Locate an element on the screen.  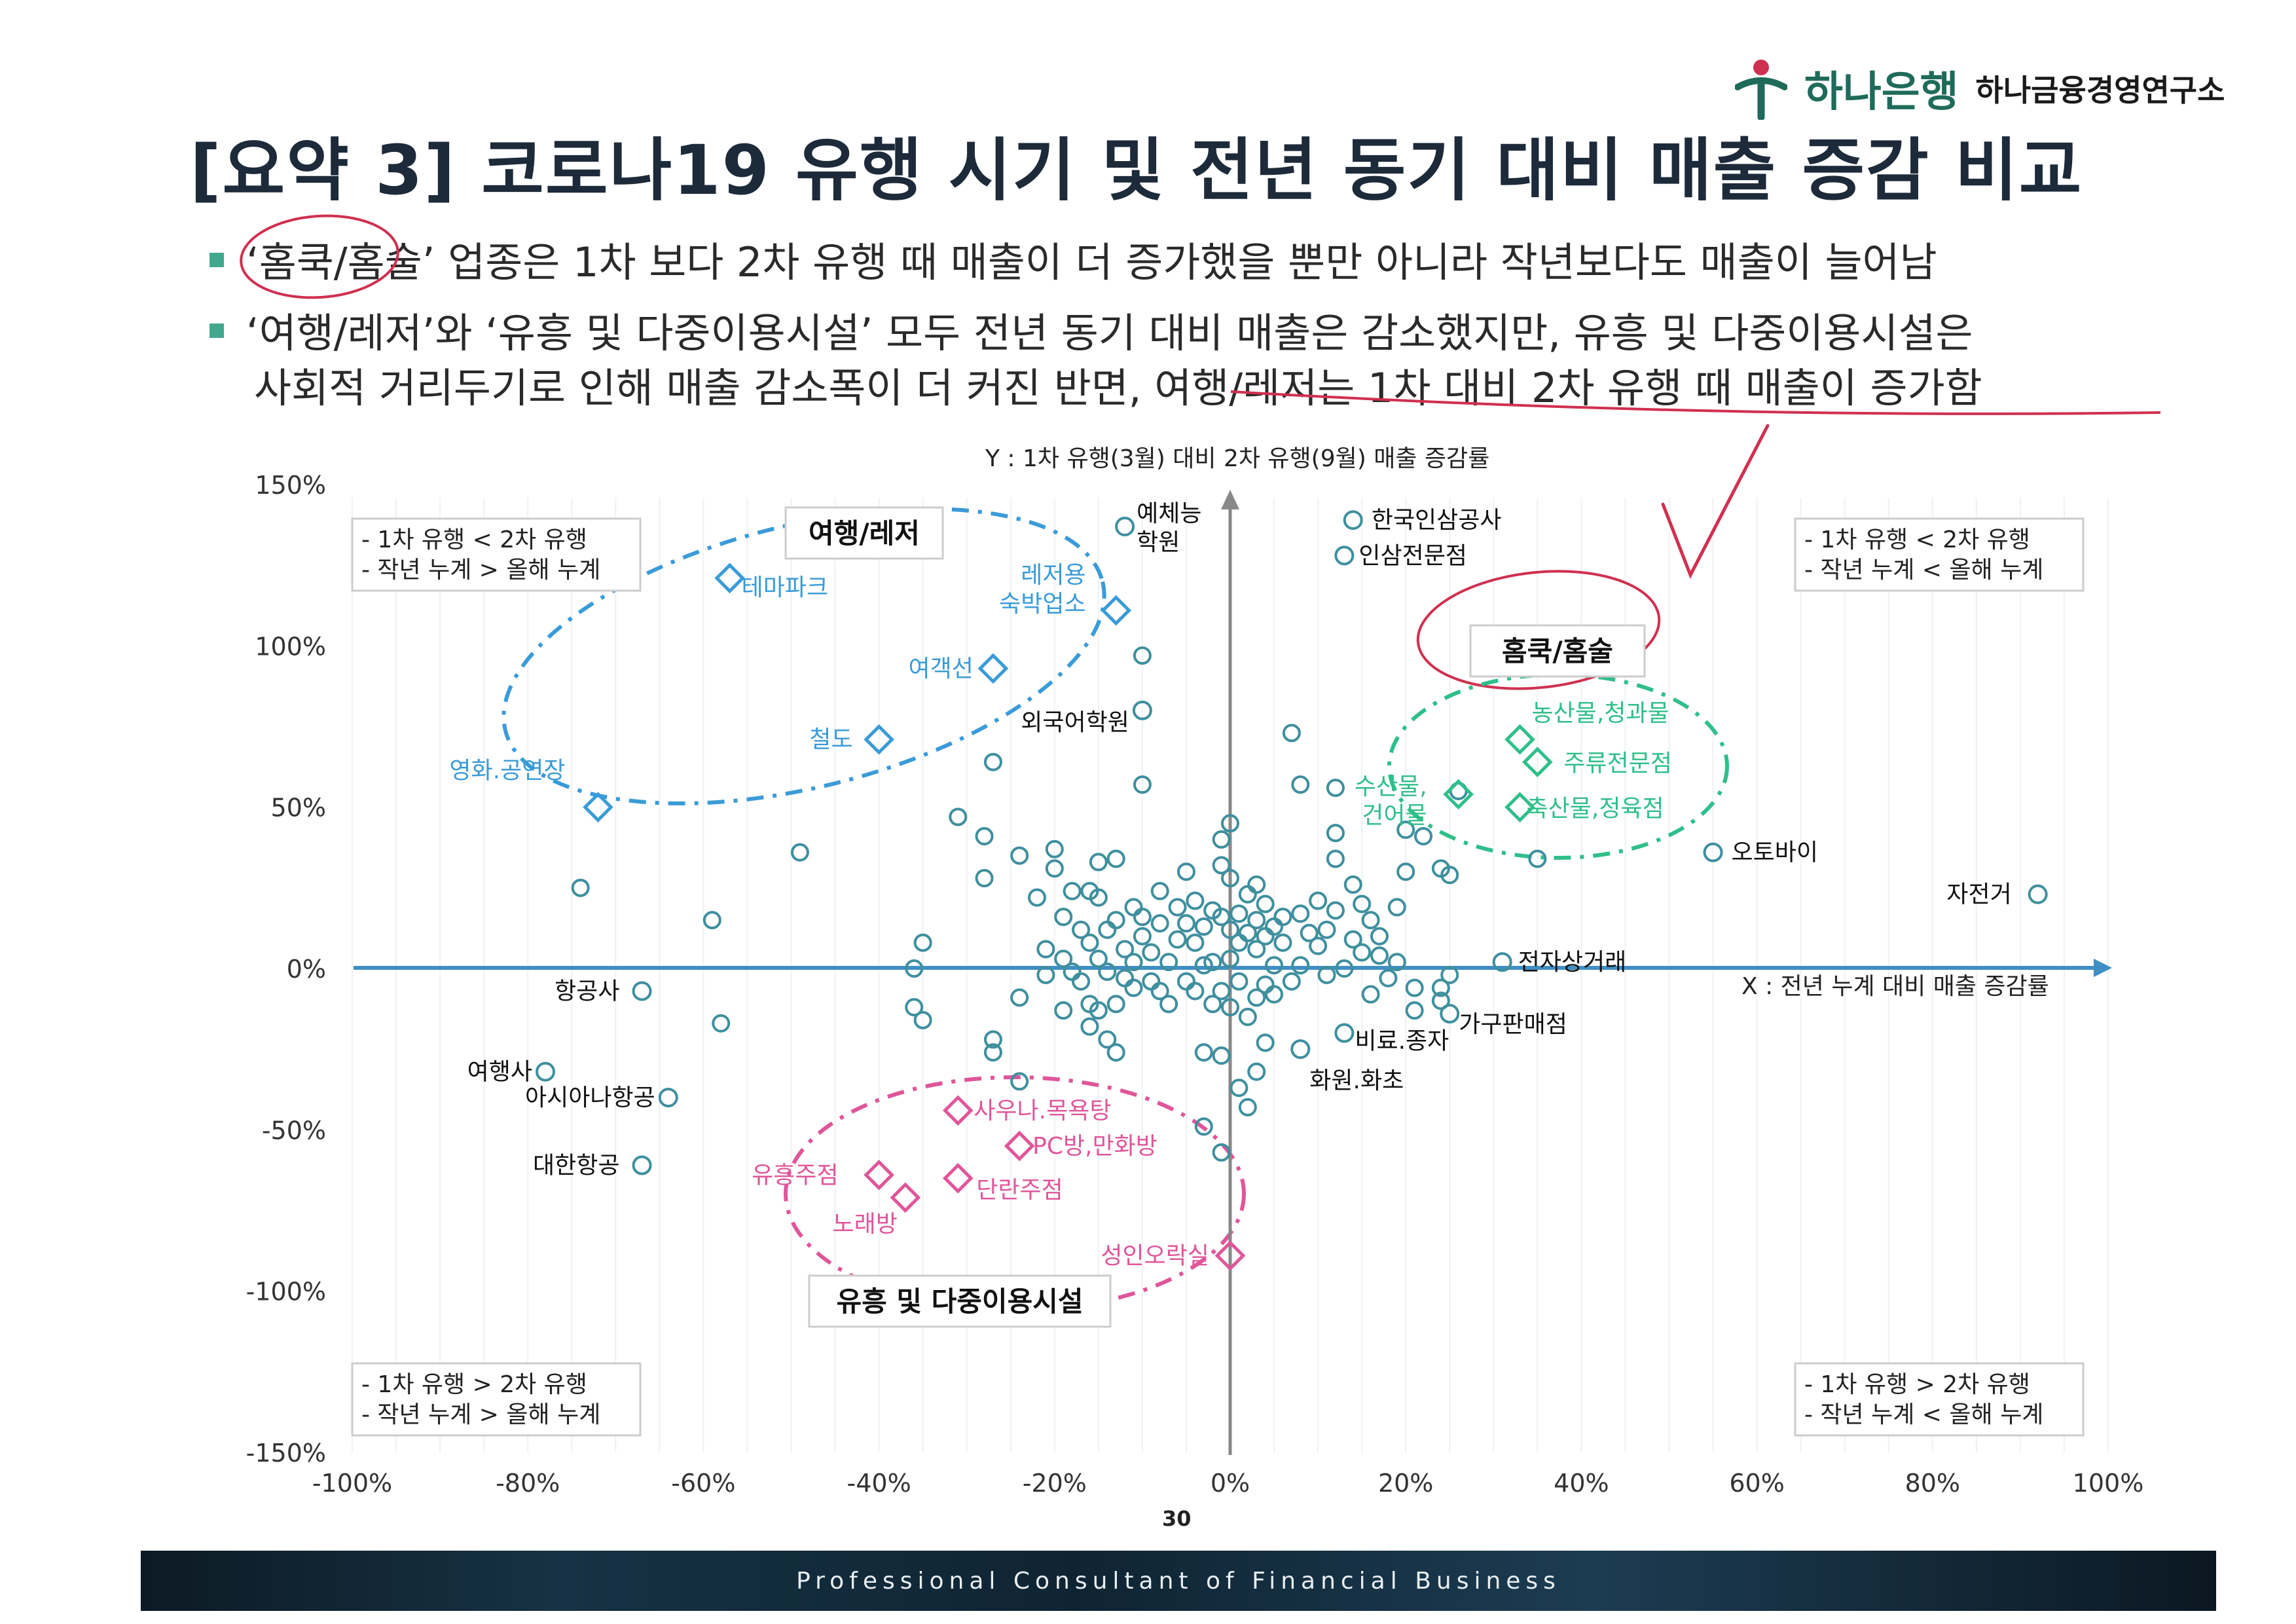
quadrant-note-bottom-left-box is located at coordinates (496, 1399).